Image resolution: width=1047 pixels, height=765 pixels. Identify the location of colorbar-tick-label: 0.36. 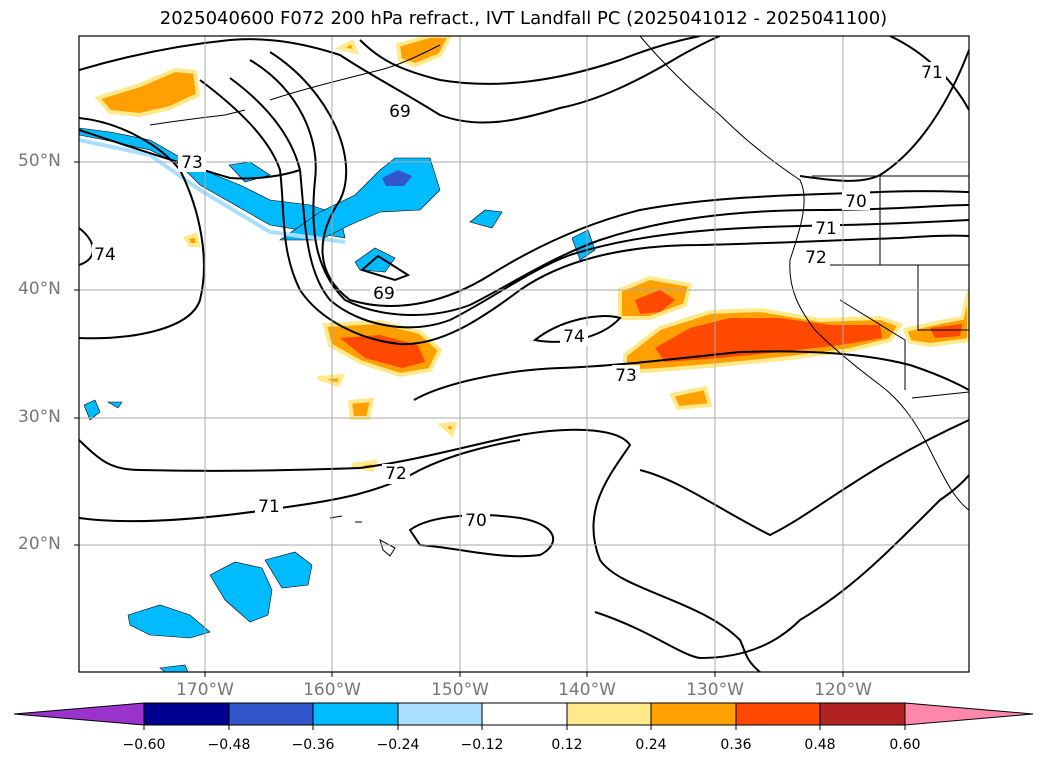
(736, 745).